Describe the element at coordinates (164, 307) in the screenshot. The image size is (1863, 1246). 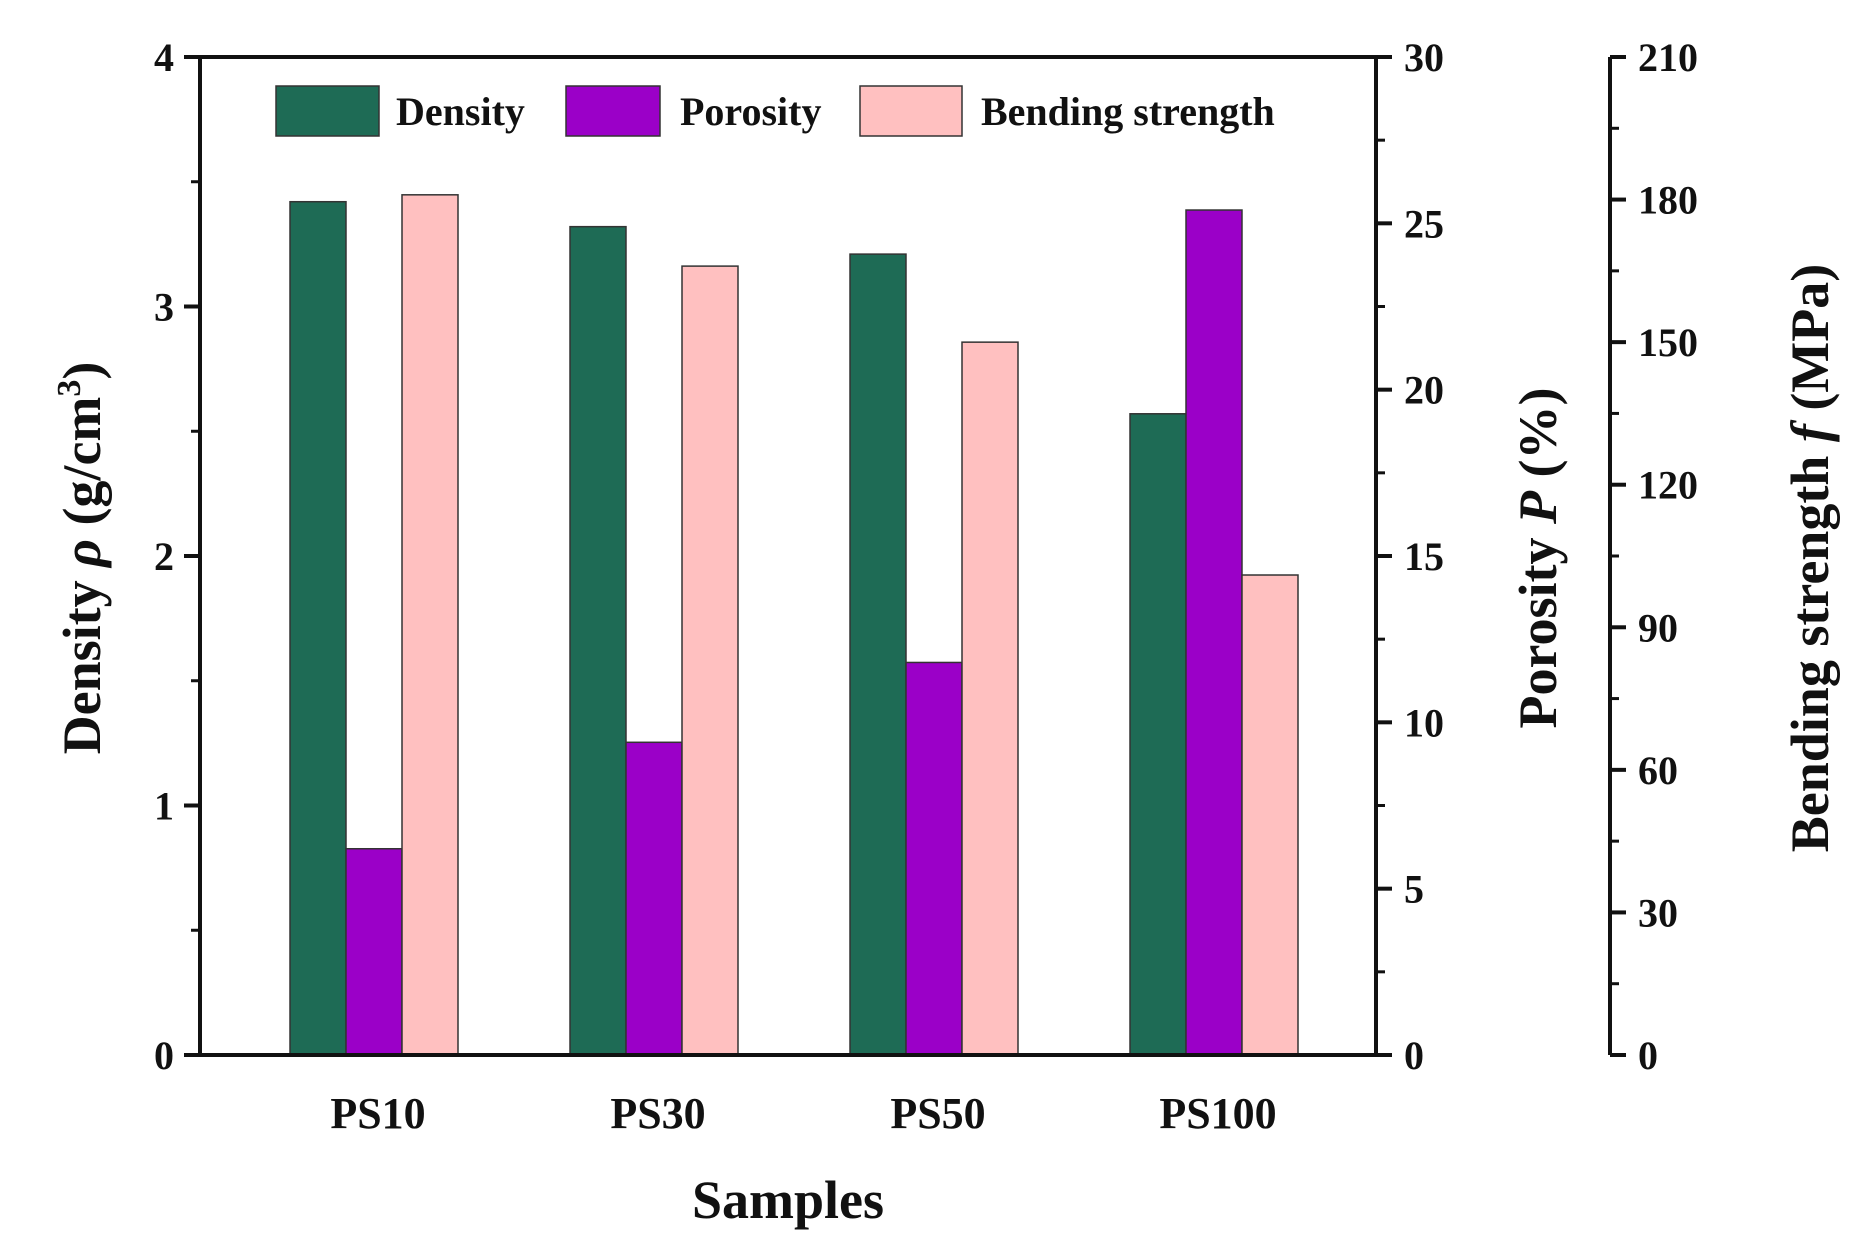
I see `left-axis-tick-label: 3` at that location.